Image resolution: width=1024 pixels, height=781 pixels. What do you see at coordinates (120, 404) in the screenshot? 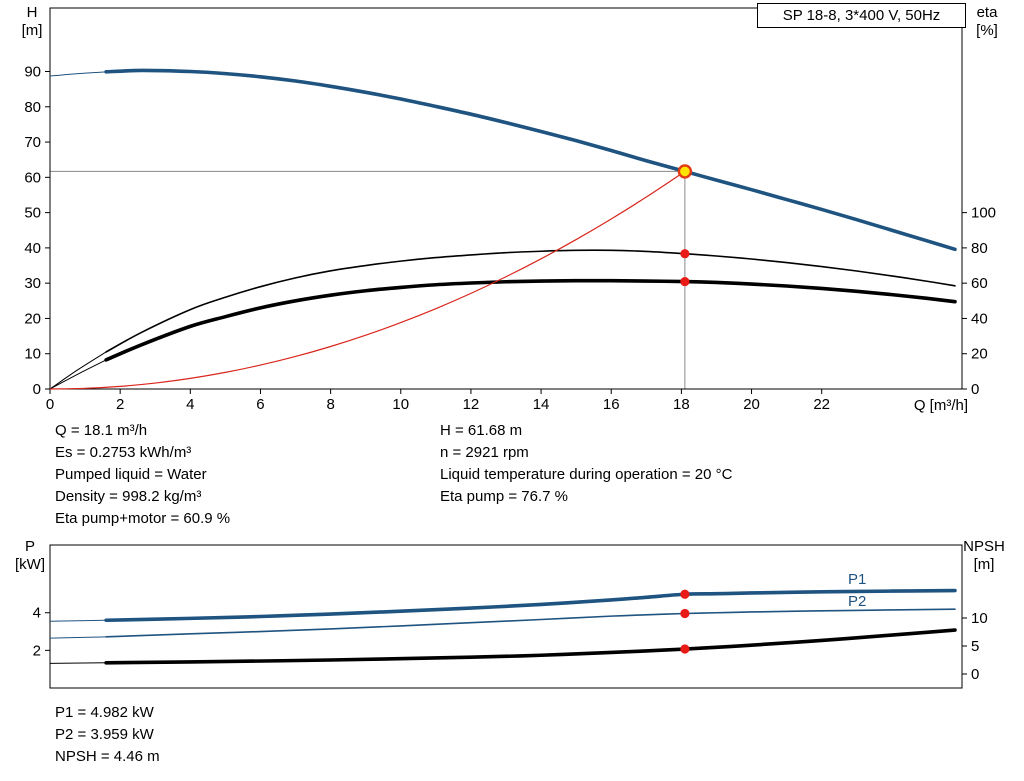
I see `x-tick-label: 2` at bounding box center [120, 404].